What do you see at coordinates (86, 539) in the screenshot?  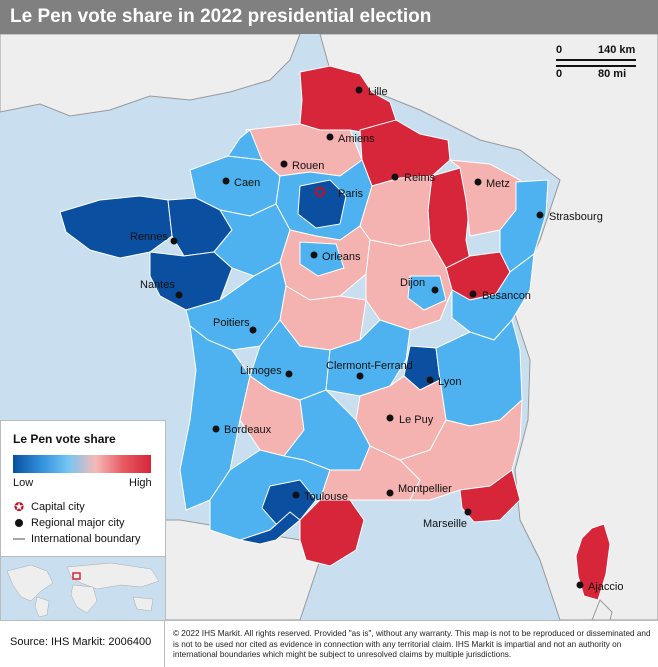 I see `legend-boundary-label: International boundary` at bounding box center [86, 539].